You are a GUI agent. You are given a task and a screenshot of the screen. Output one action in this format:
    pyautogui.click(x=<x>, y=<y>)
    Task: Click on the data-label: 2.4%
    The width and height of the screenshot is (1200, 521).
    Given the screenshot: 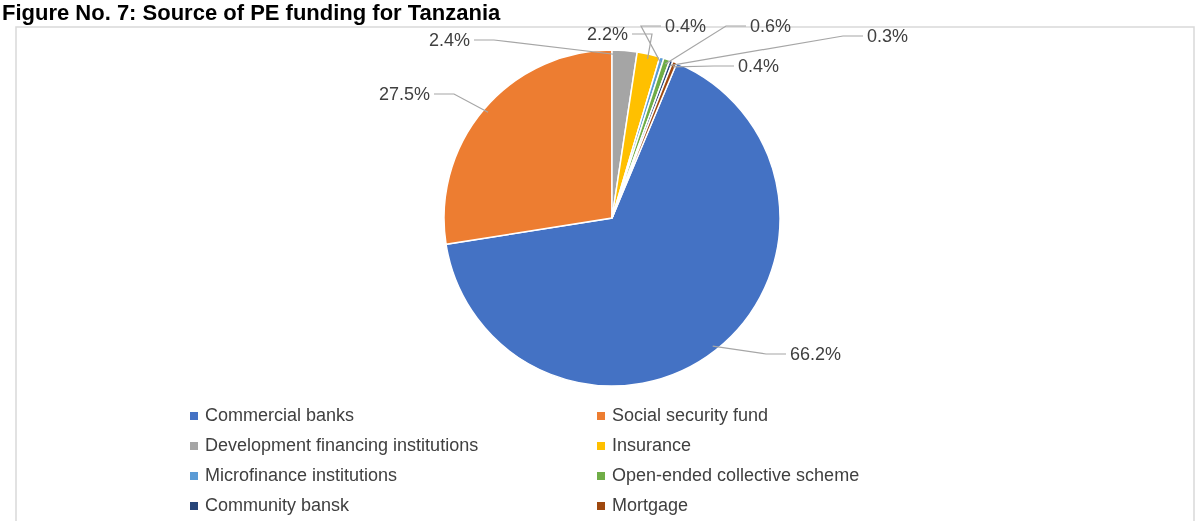 What is the action you would take?
    pyautogui.click(x=449, y=40)
    